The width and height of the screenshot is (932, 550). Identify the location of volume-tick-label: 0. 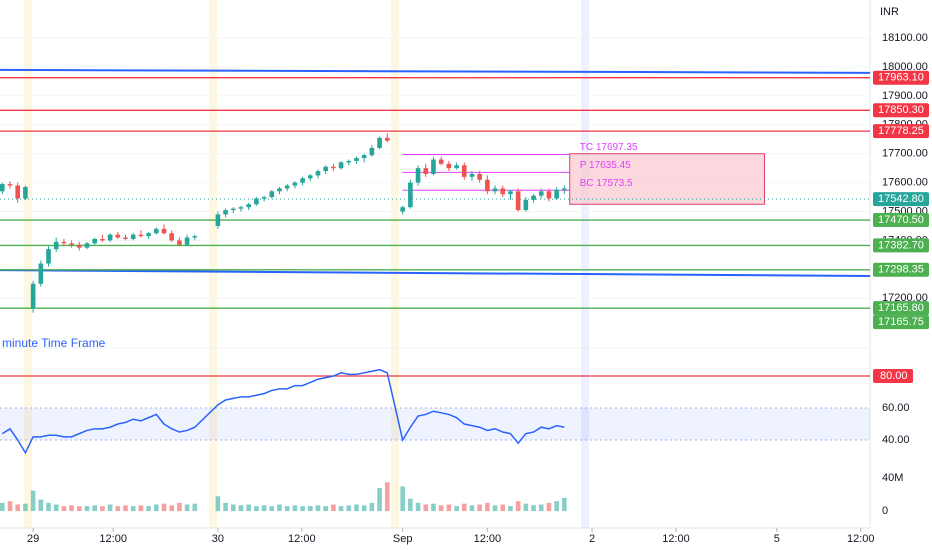
(885, 511).